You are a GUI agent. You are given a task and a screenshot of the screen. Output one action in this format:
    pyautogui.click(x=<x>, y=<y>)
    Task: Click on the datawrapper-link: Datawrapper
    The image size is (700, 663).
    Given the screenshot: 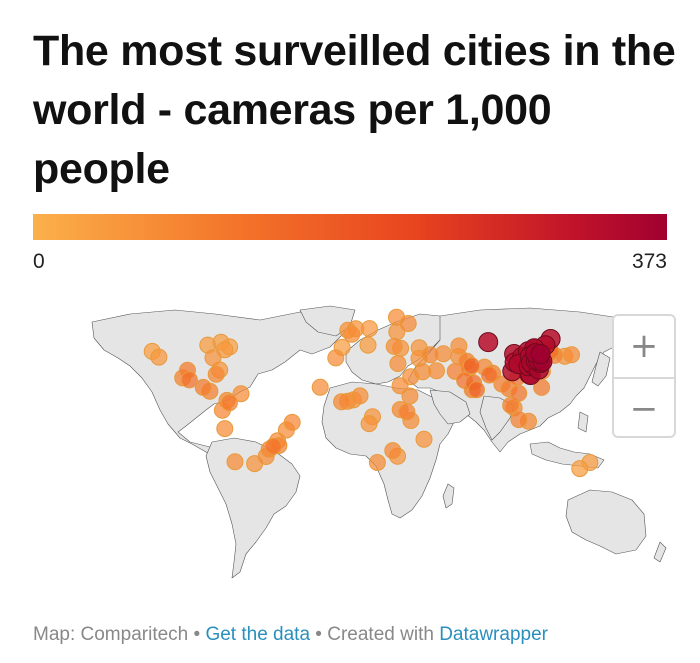 What is the action you would take?
    pyautogui.click(x=493, y=634)
    